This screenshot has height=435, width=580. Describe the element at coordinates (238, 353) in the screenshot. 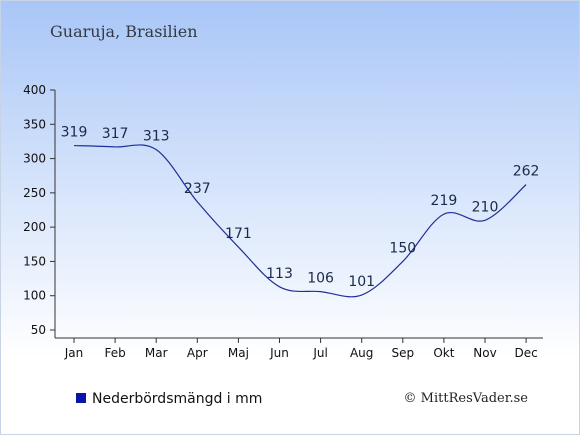

I see `x-tick-label: Maj` at that location.